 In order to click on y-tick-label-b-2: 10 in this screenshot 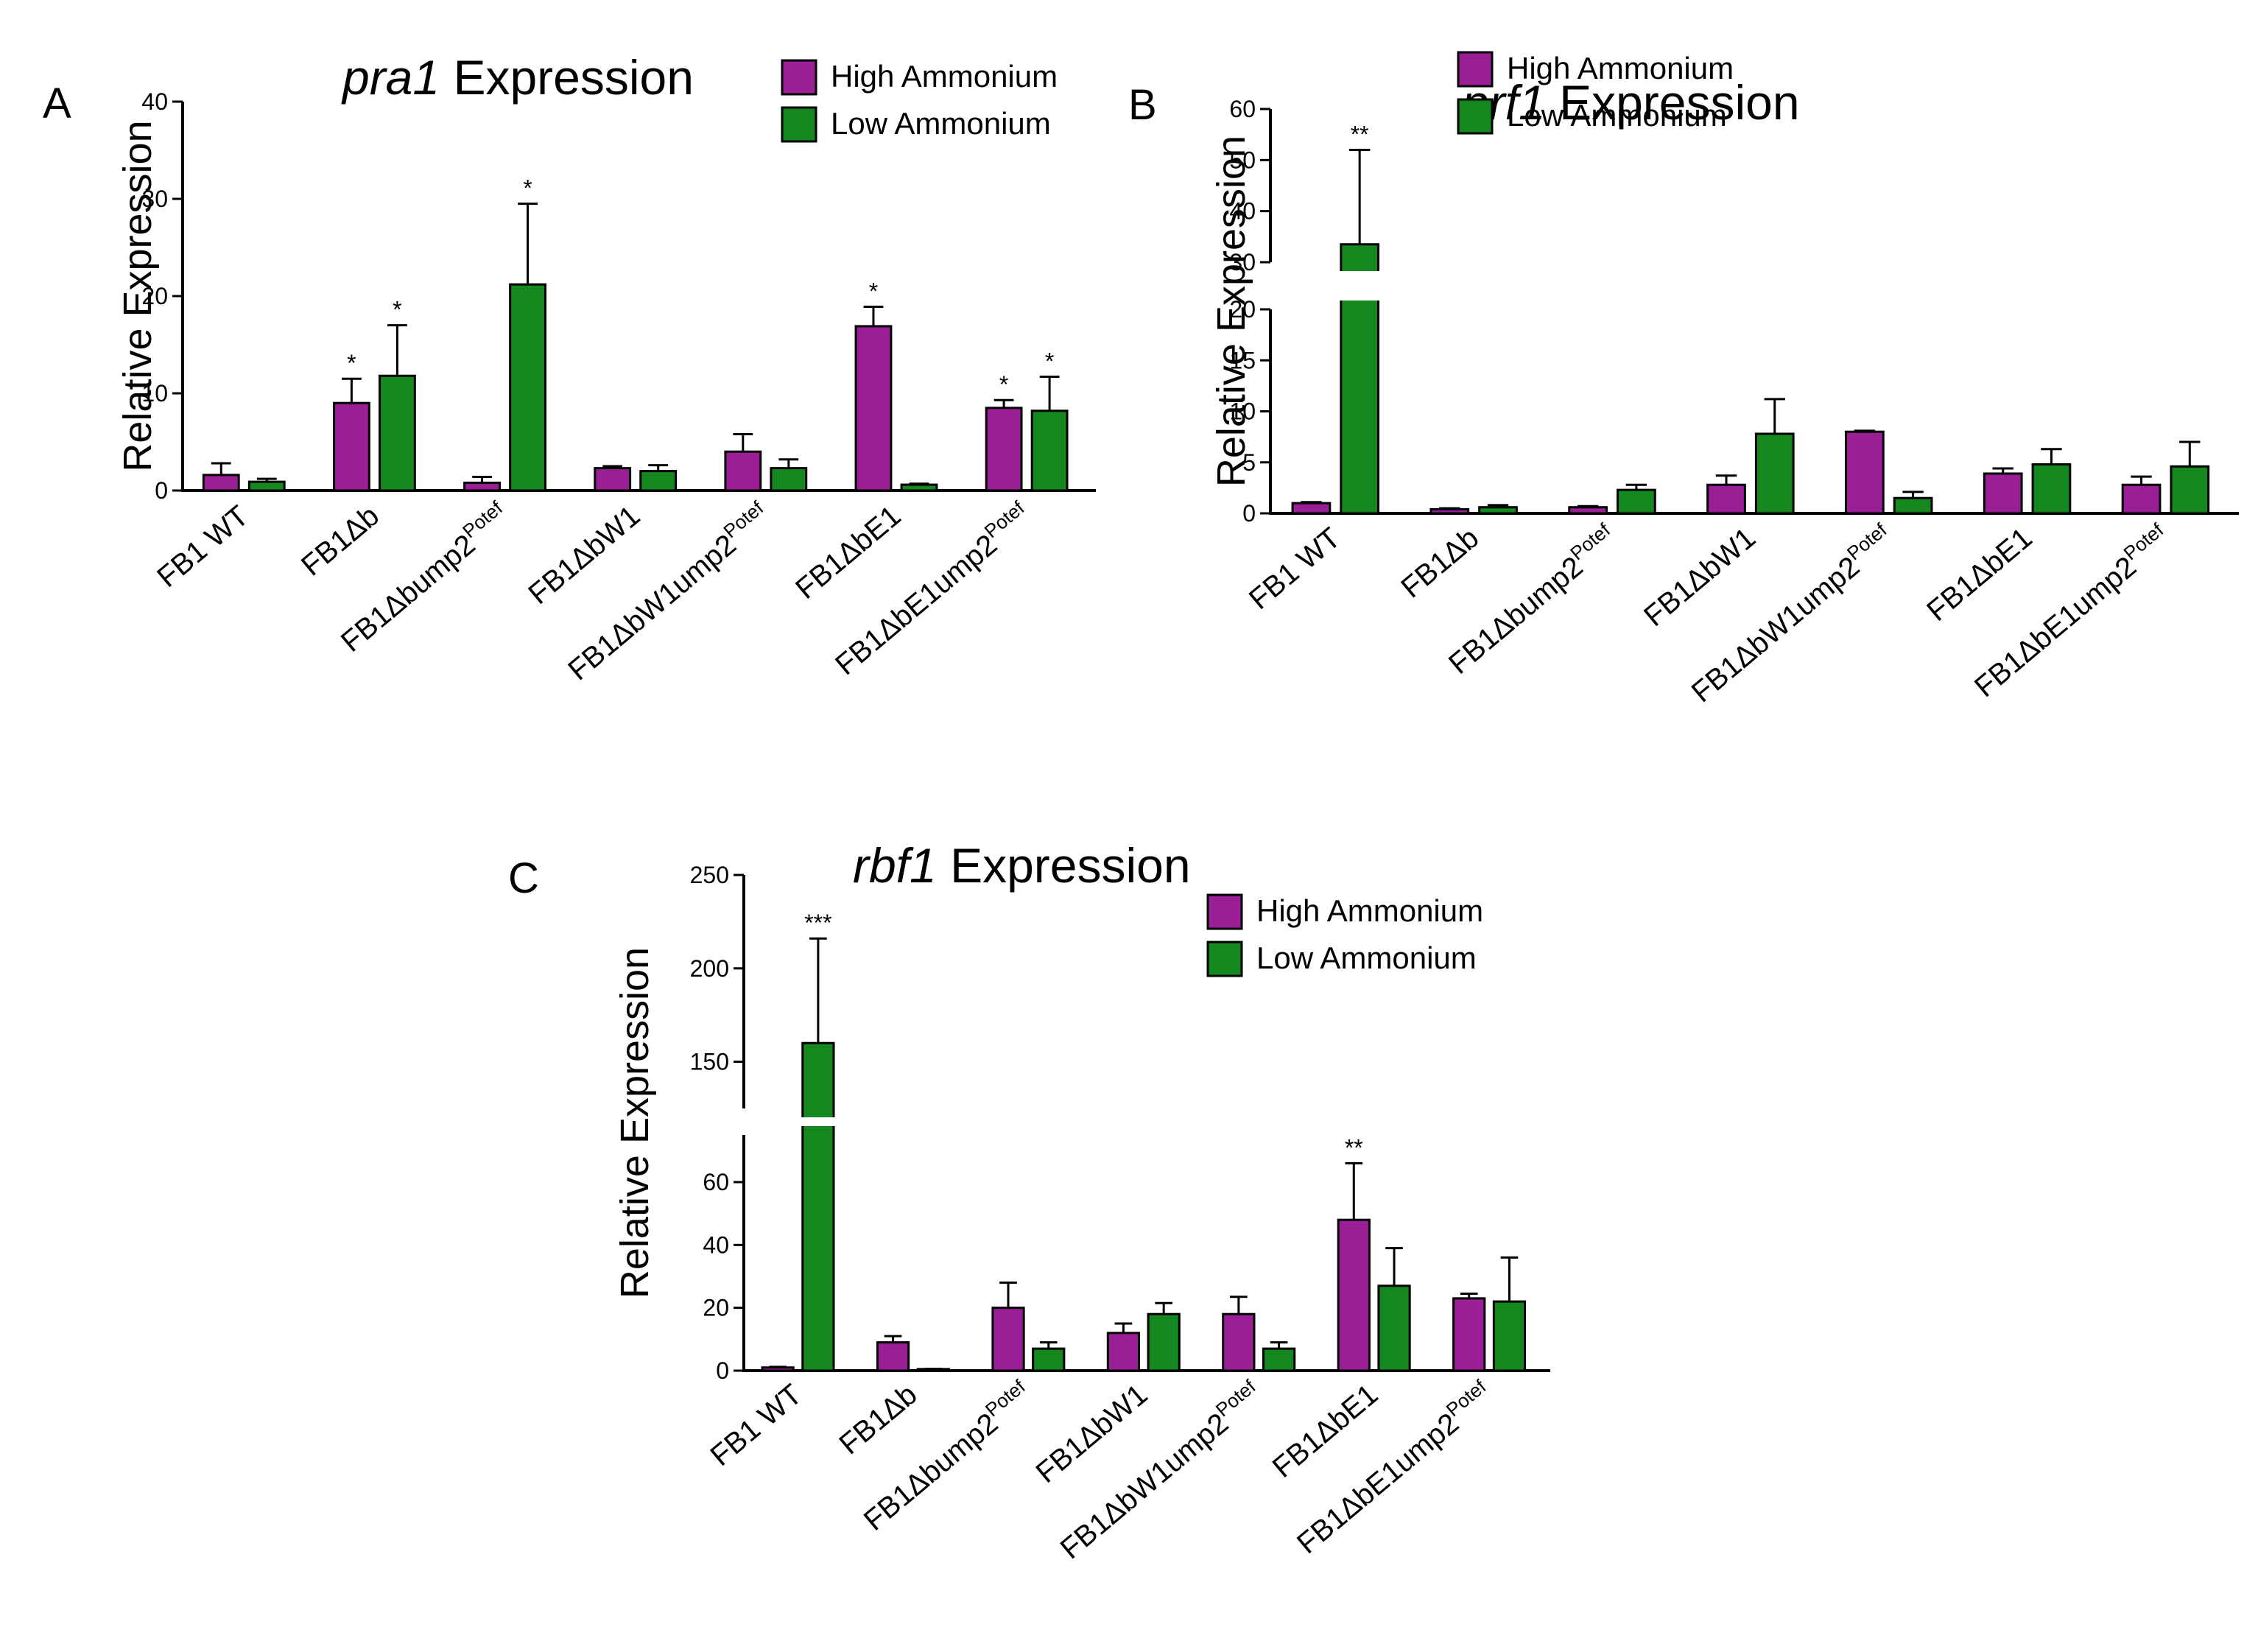, I will do `click(1243, 411)`.